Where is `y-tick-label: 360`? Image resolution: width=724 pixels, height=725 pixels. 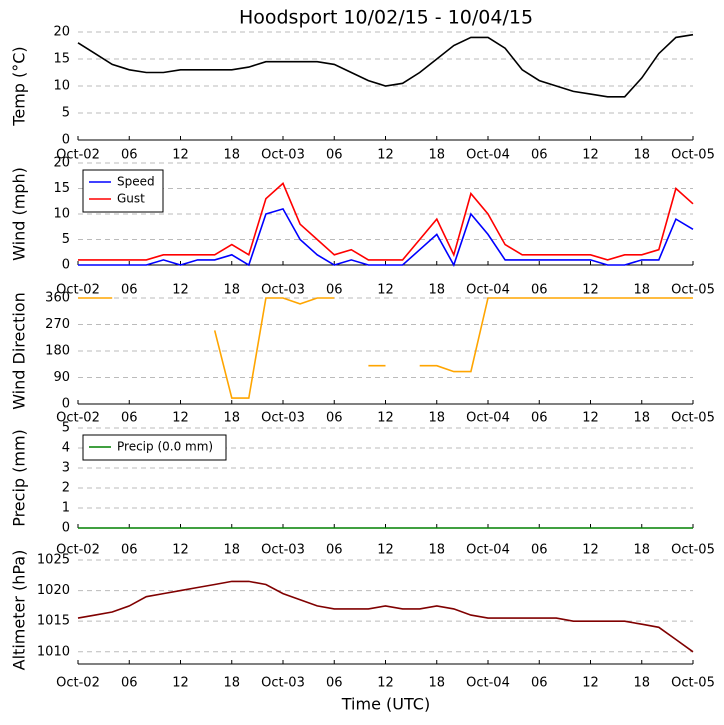 y-tick-label: 360 is located at coordinates (57, 298).